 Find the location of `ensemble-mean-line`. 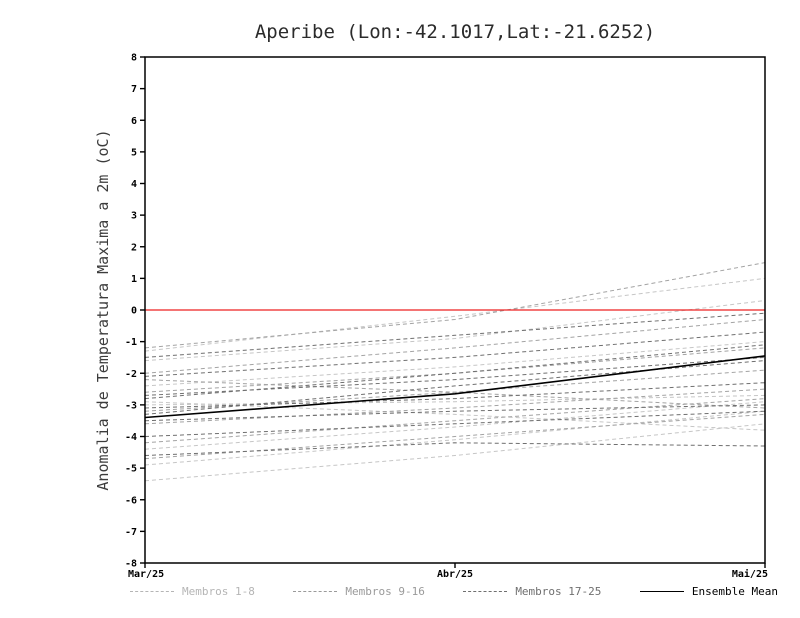

ensemble-mean-line is located at coordinates (455, 387).